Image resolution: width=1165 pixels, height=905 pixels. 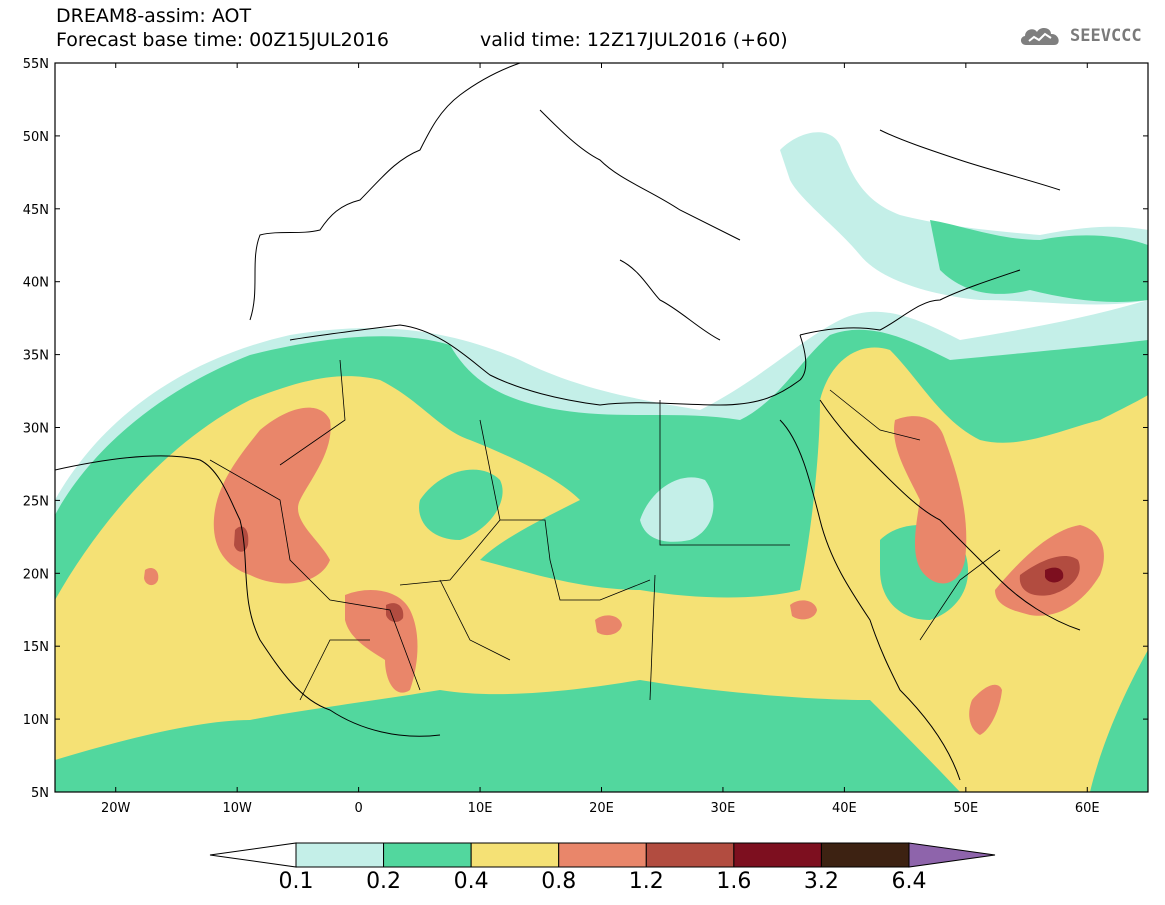 What do you see at coordinates (36, 574) in the screenshot?
I see `lat-label: 20N` at bounding box center [36, 574].